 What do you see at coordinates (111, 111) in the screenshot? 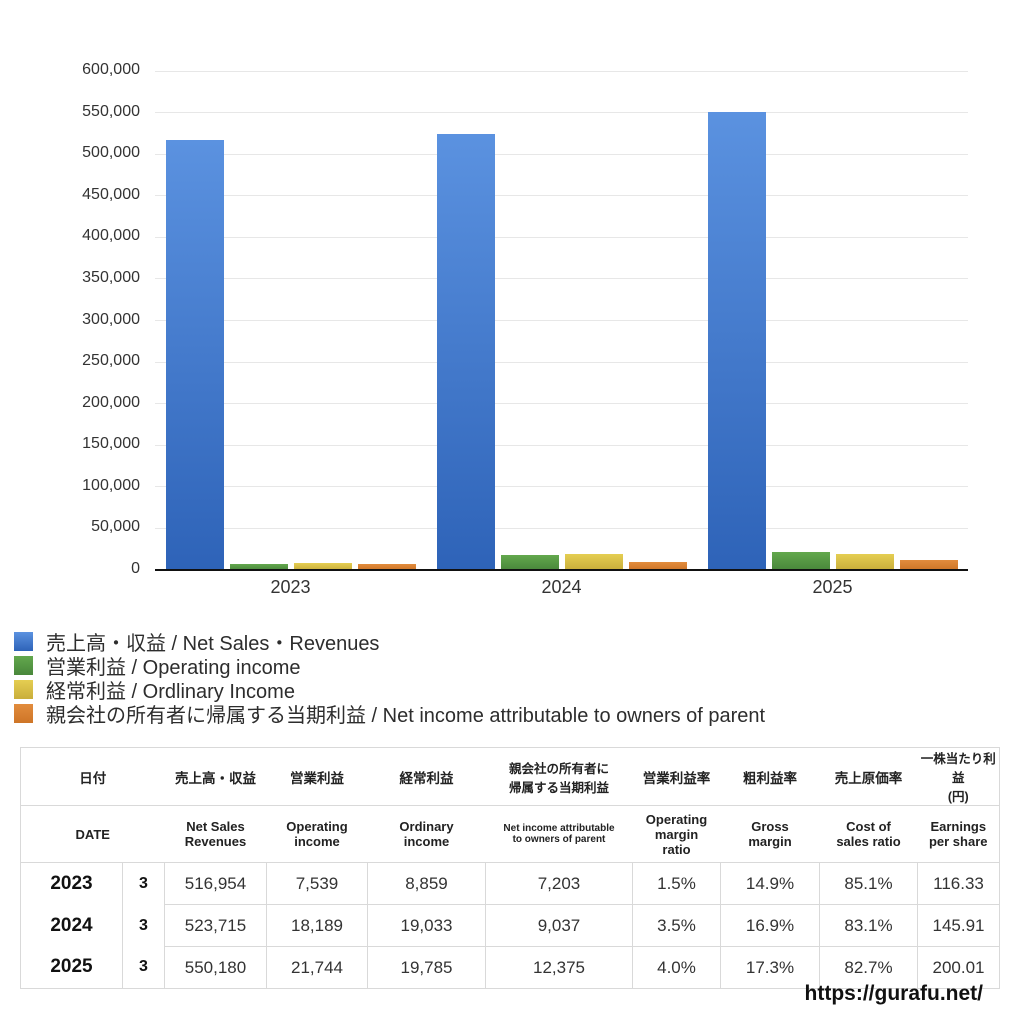
I see `y-axis-tick-label: 550,000` at bounding box center [111, 111].